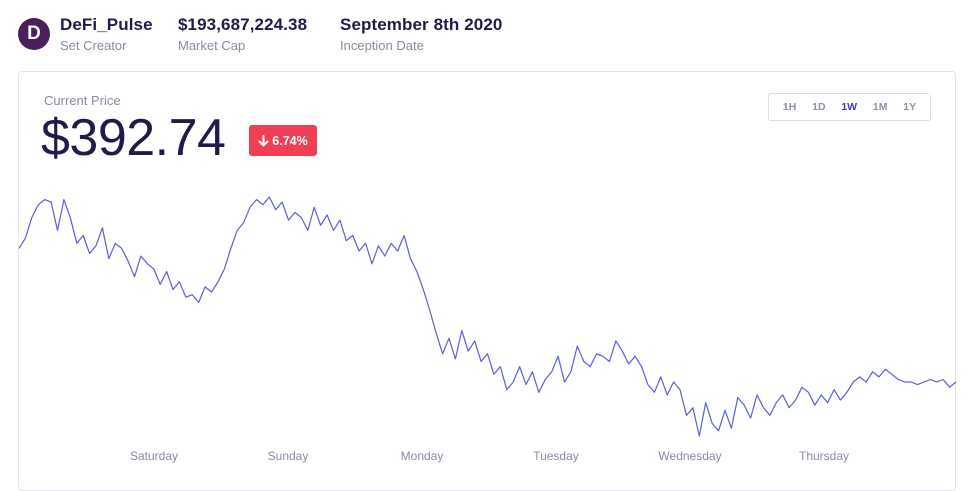 This screenshot has height=491, width=974. Describe the element at coordinates (382, 45) in the screenshot. I see `inception-date-label: Inception Date` at that location.